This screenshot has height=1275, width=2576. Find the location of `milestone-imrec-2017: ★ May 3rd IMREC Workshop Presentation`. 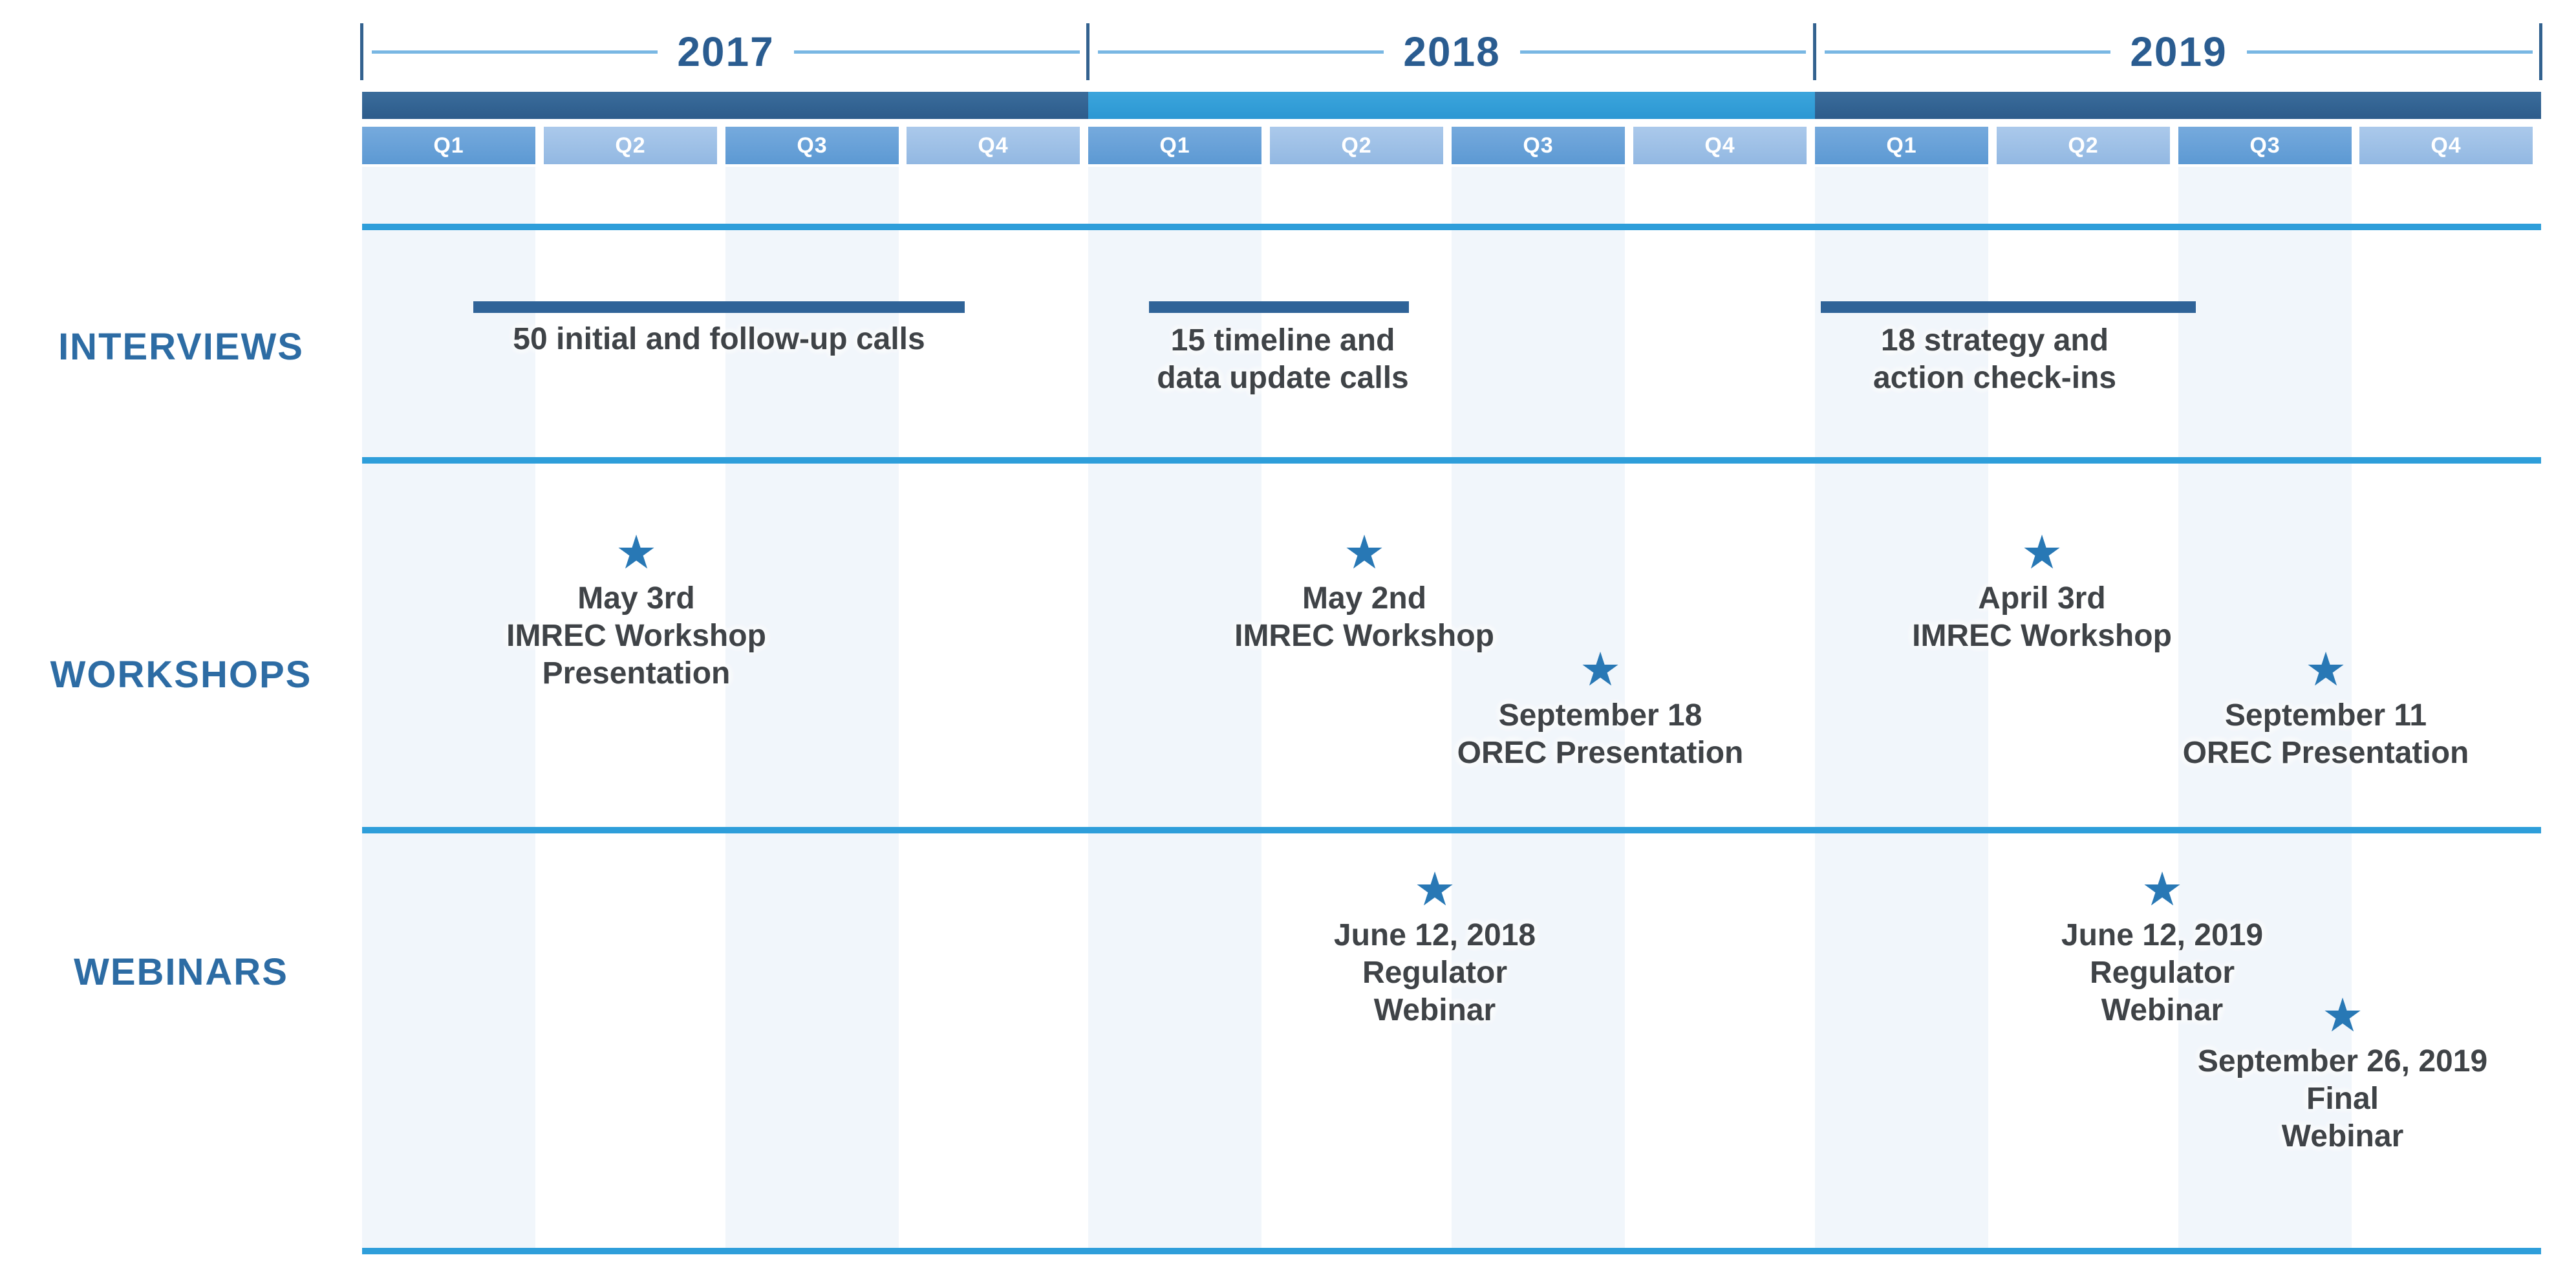

milestone-imrec-2017: ★ May 3rd IMREC Workshop Presentation is located at coordinates (636, 609).